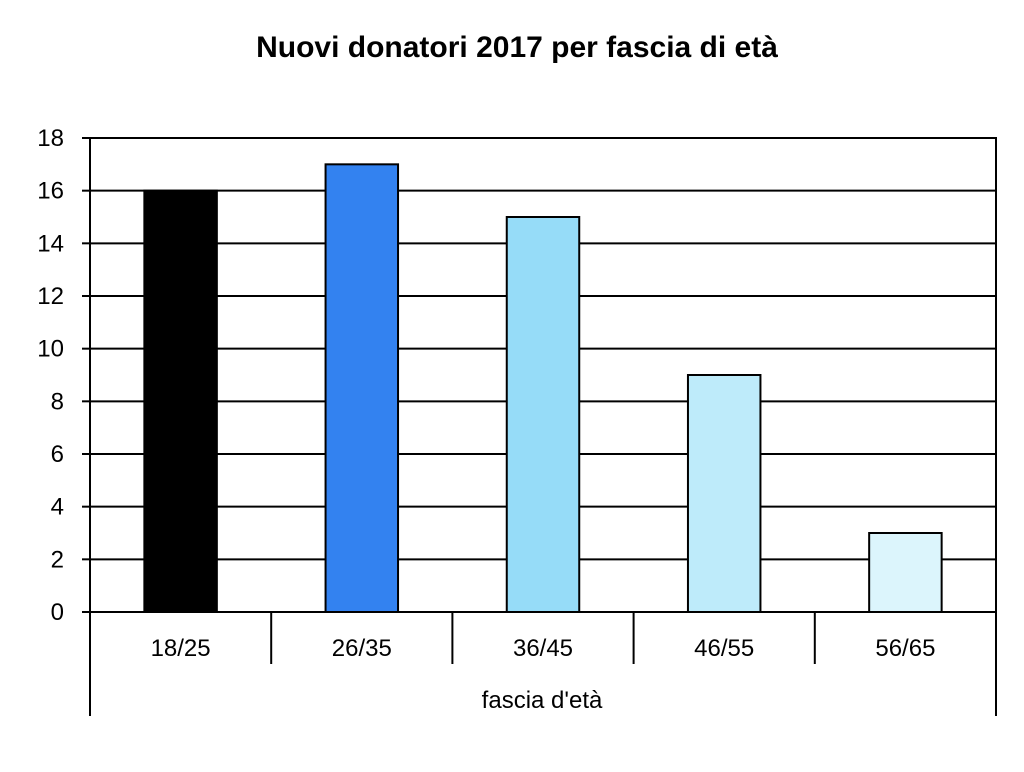  I want to click on y-tick-label: 8, so click(57, 401).